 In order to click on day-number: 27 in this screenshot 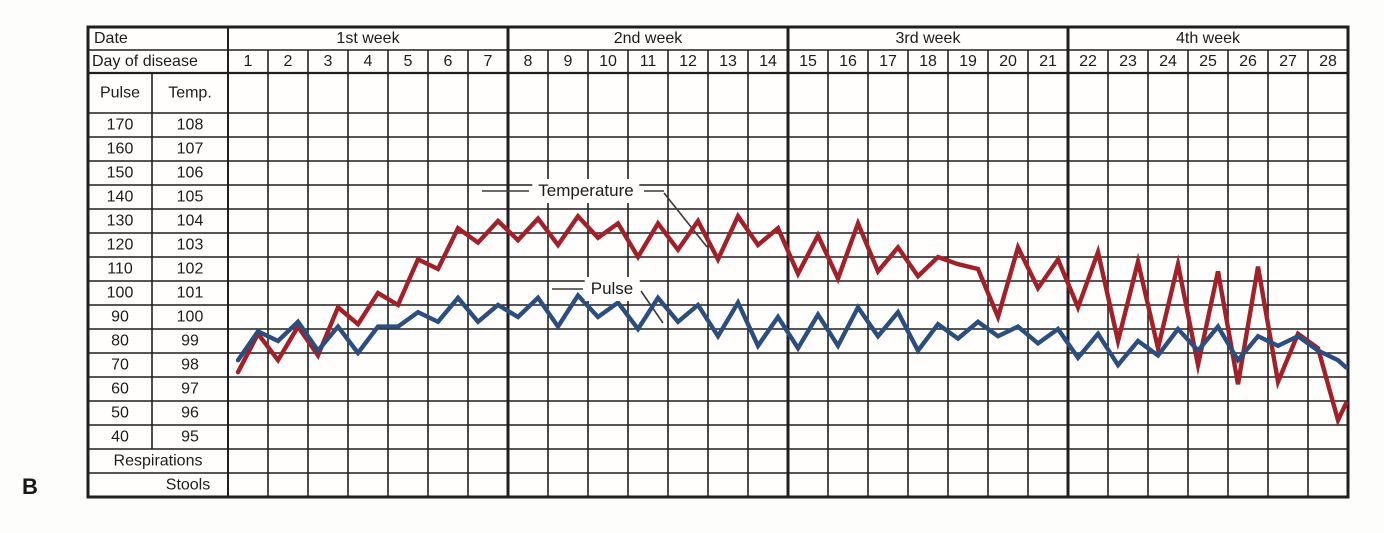, I will do `click(1288, 61)`.